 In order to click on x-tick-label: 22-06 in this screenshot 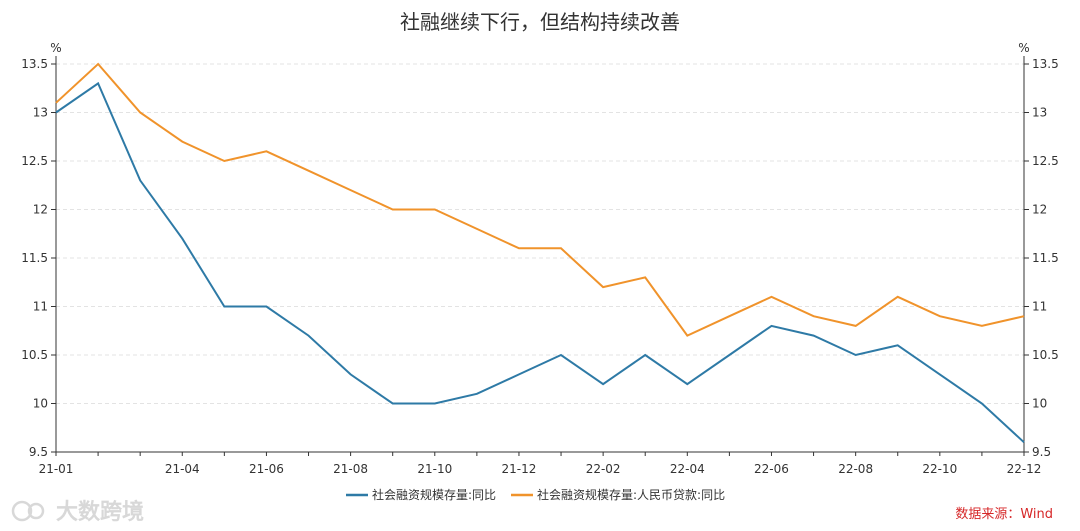, I will do `click(771, 469)`.